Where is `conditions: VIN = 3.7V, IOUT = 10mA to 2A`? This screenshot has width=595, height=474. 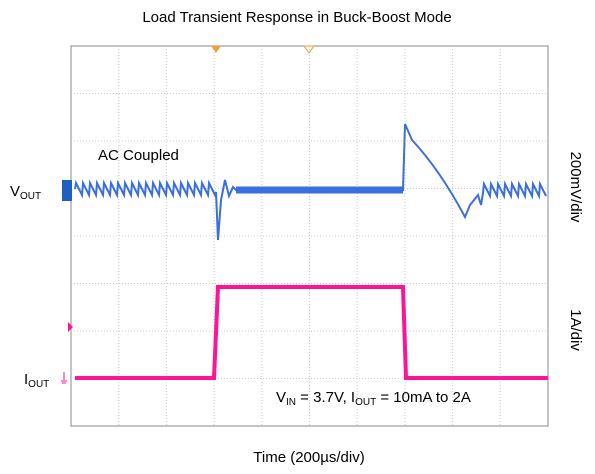 conditions: VIN = 3.7V, IOUT = 10mA to 2A is located at coordinates (373, 398).